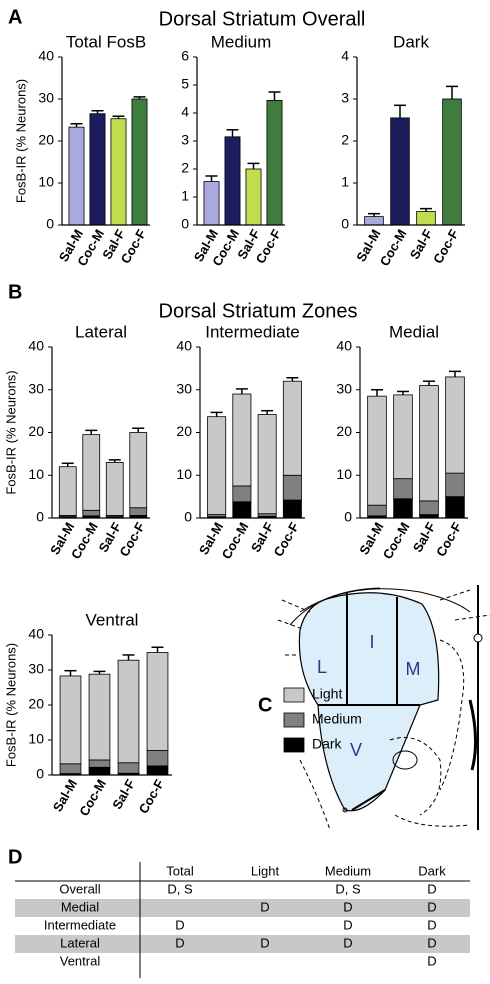  What do you see at coordinates (185, 84) in the screenshot?
I see `y-tick-label: 5` at bounding box center [185, 84].